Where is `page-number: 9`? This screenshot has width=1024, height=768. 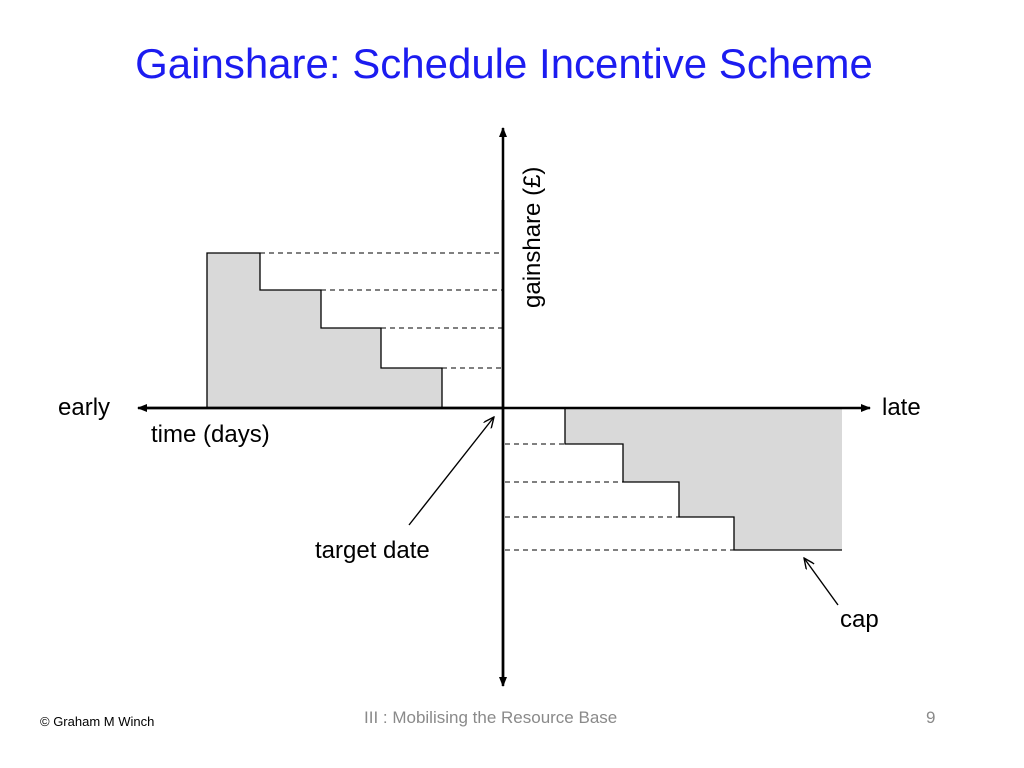 page-number: 9 is located at coordinates (931, 717).